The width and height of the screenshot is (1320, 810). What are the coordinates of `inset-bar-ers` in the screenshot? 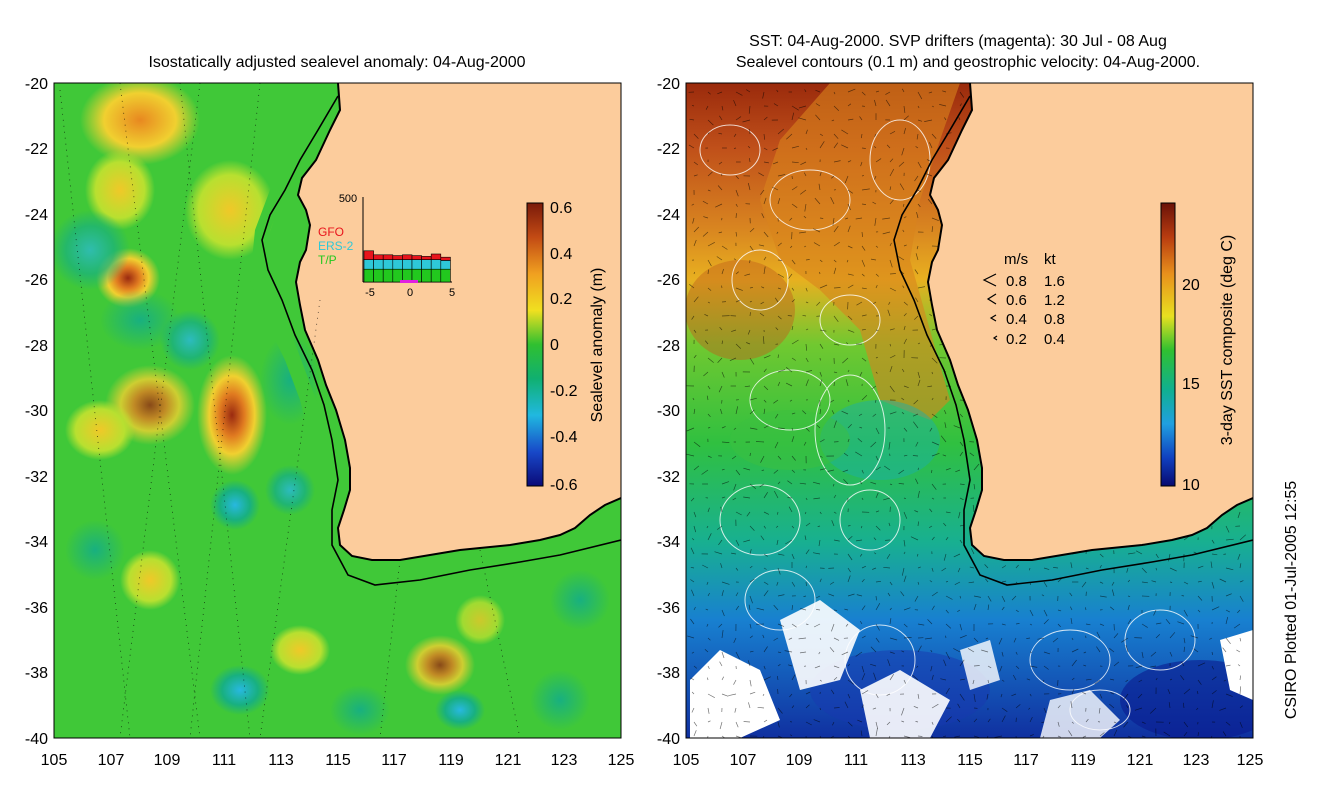 It's located at (436, 264).